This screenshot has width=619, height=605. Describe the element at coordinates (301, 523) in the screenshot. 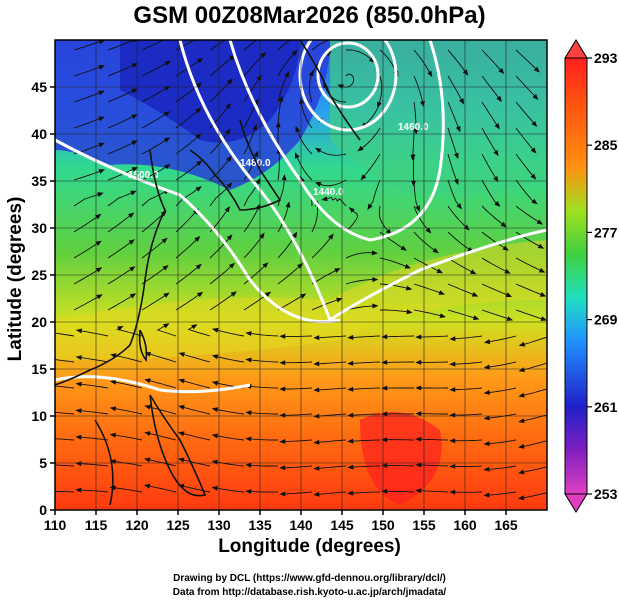

I see `x-tick-label: 140` at that location.